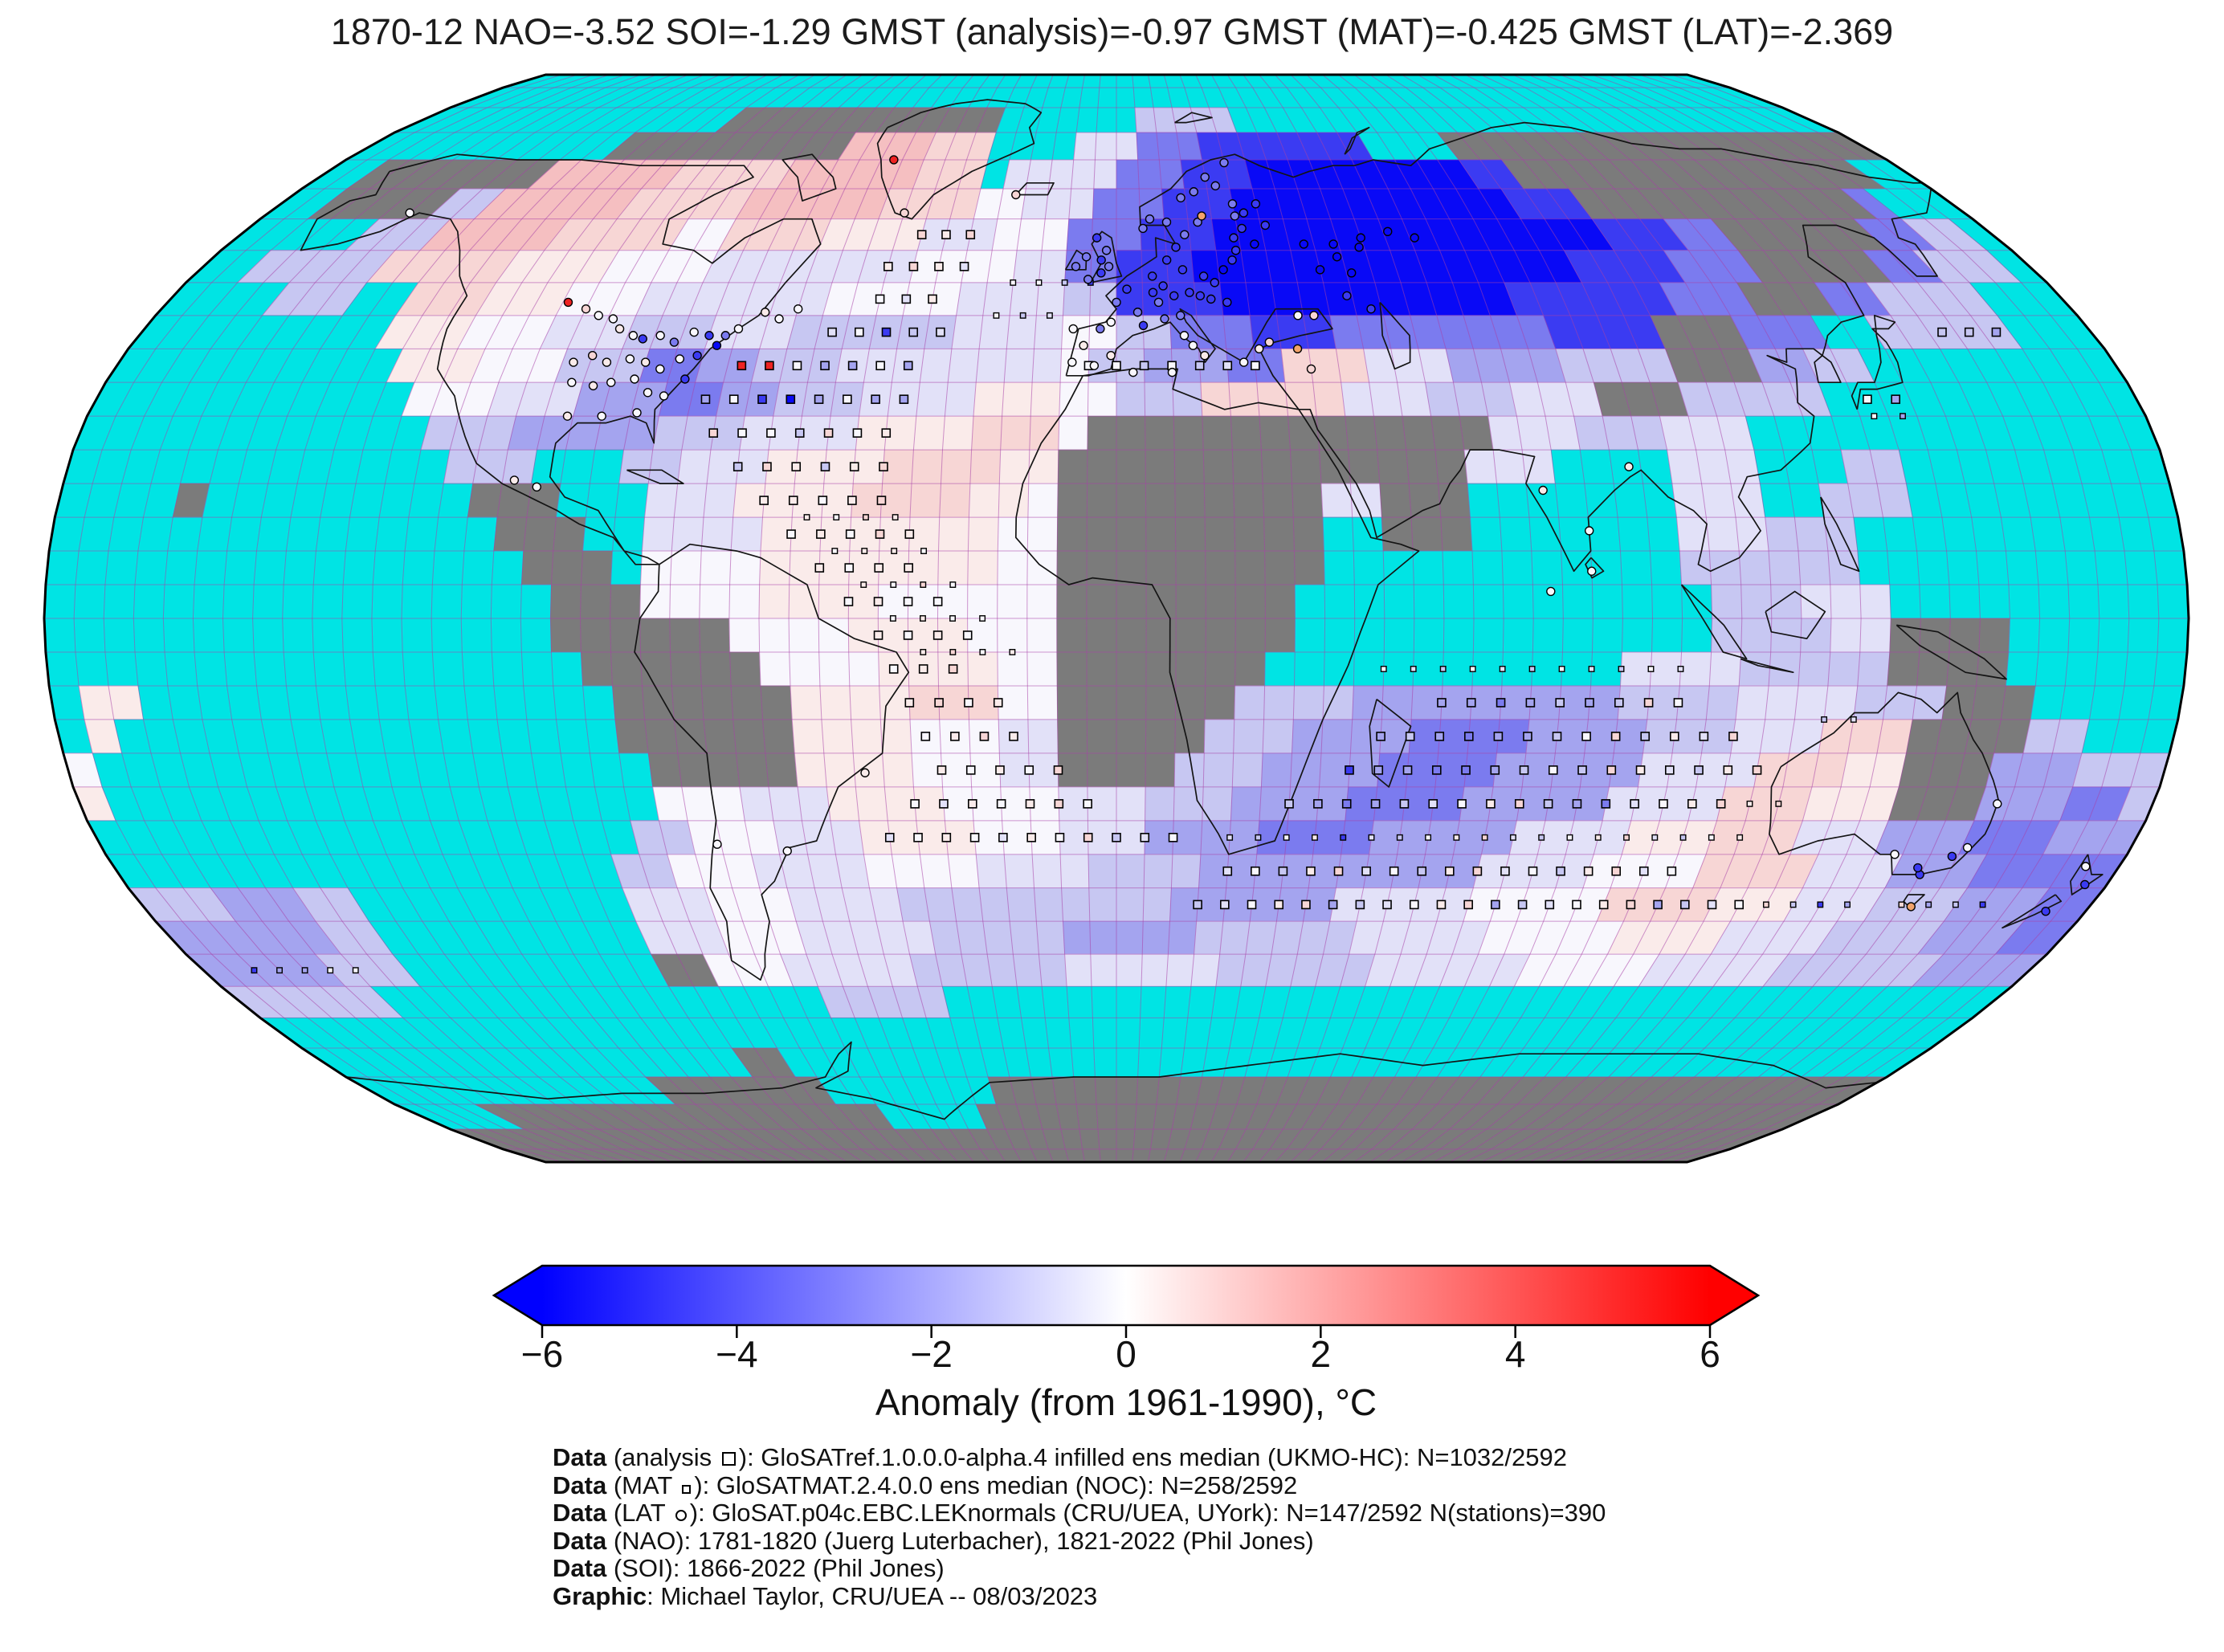  I want to click on colorbar-tick-label: −6, so click(542, 1354).